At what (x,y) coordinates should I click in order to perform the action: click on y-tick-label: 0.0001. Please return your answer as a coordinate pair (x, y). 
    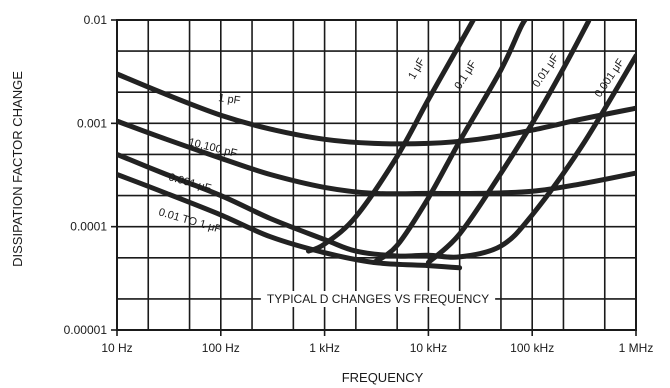
    Looking at the image, I should click on (88, 227).